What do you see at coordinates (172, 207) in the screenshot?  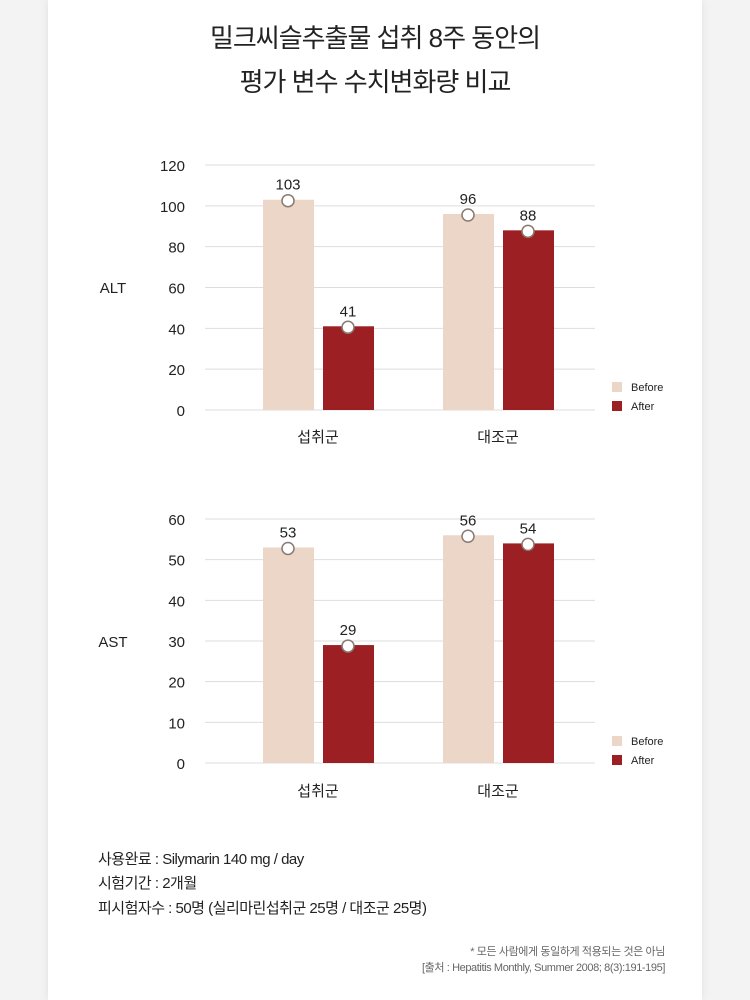 I see `y-tick-label: 100` at bounding box center [172, 207].